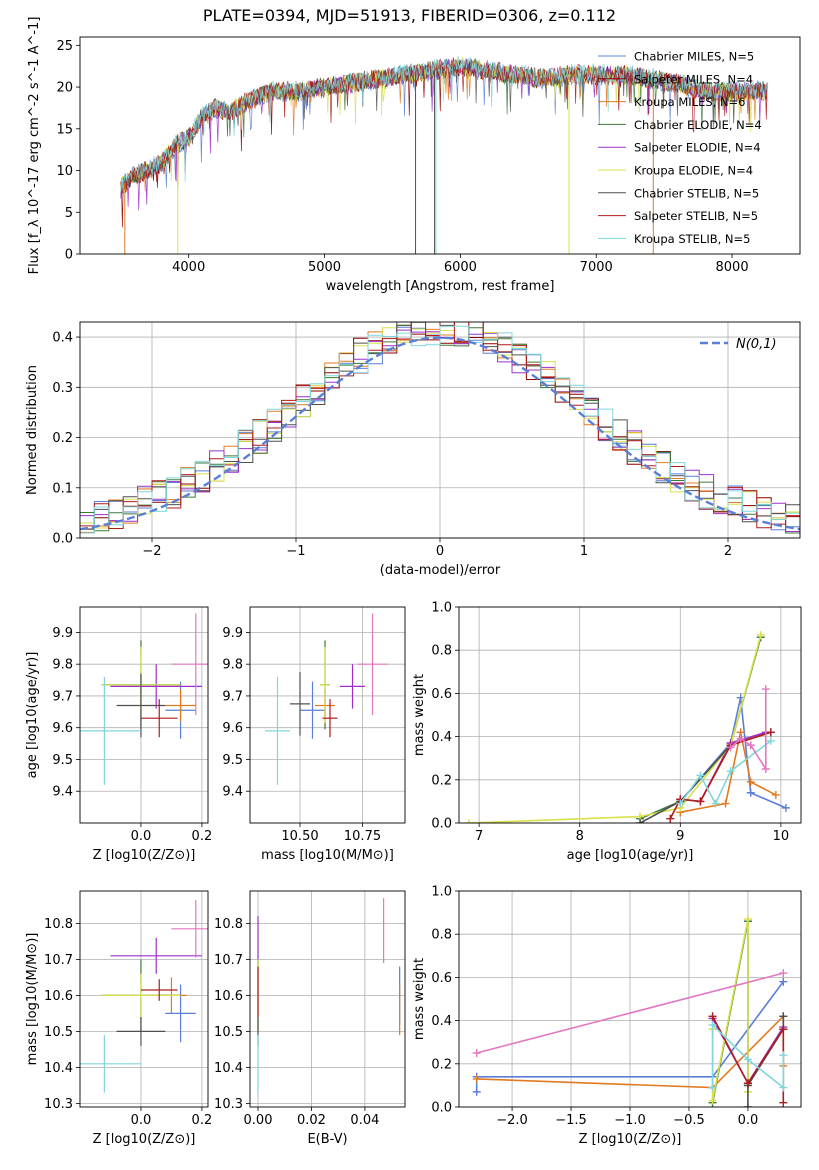 The image size is (819, 1170). Describe the element at coordinates (232, 696) in the screenshot. I see `y-tick-label: 9.7` at that location.